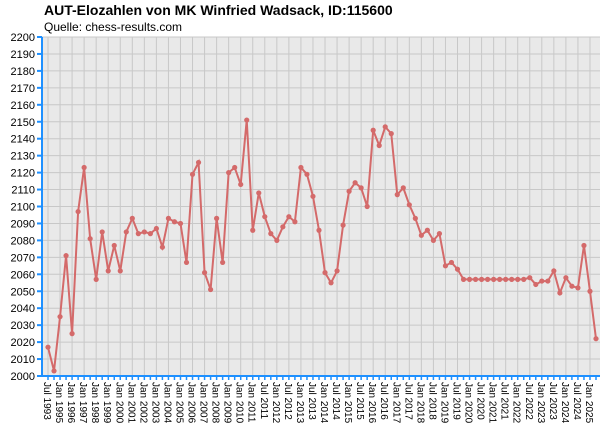  What do you see at coordinates (588, 403) in the screenshot?
I see `x-tick-label: Jan 2025` at bounding box center [588, 403].